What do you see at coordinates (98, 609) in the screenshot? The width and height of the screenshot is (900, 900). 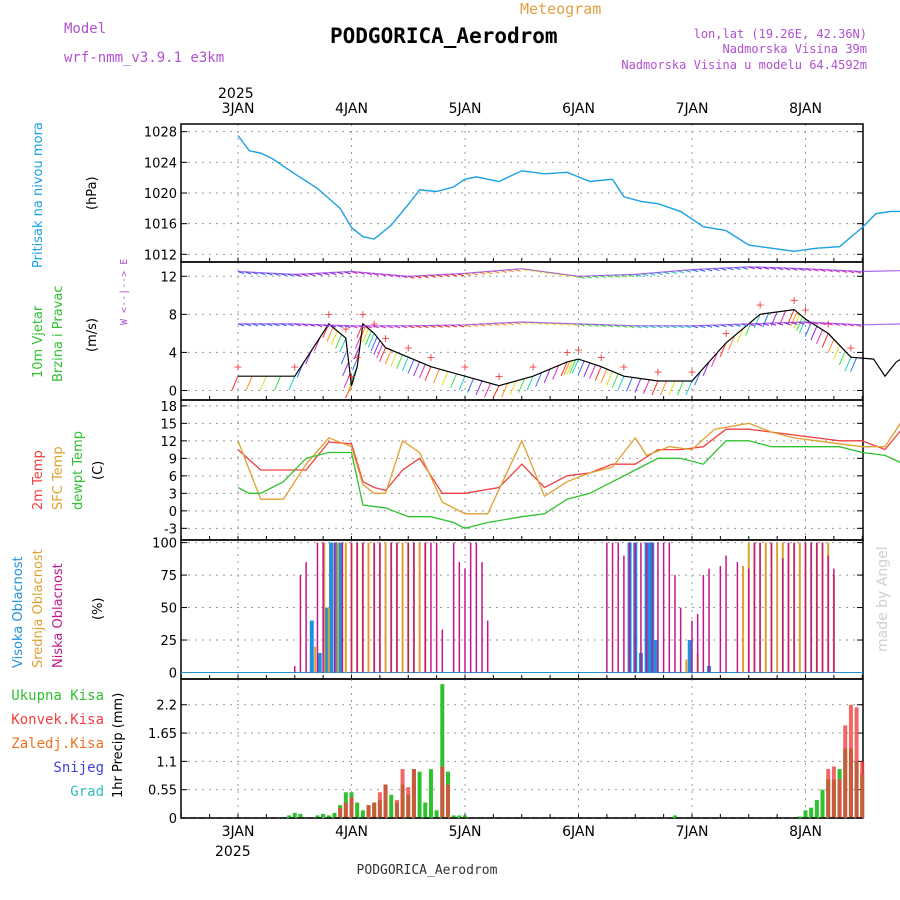 I see `cloud-unit: (%)` at bounding box center [98, 609].